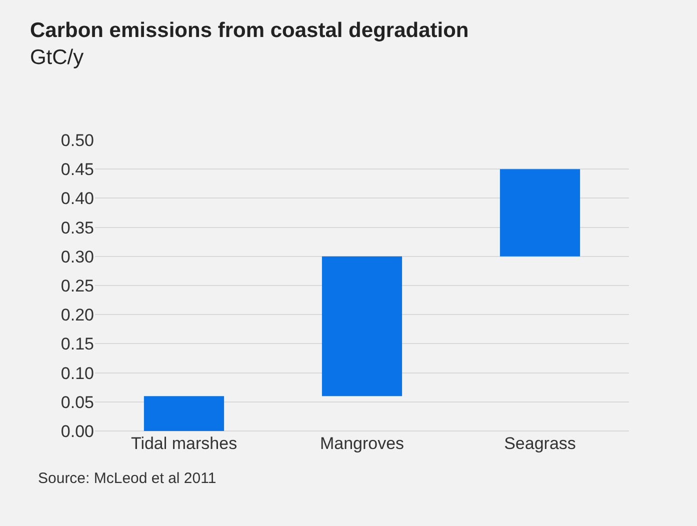 This screenshot has width=697, height=526. What do you see at coordinates (184, 443) in the screenshot?
I see `x-tick-label: Tidal marshes` at bounding box center [184, 443].